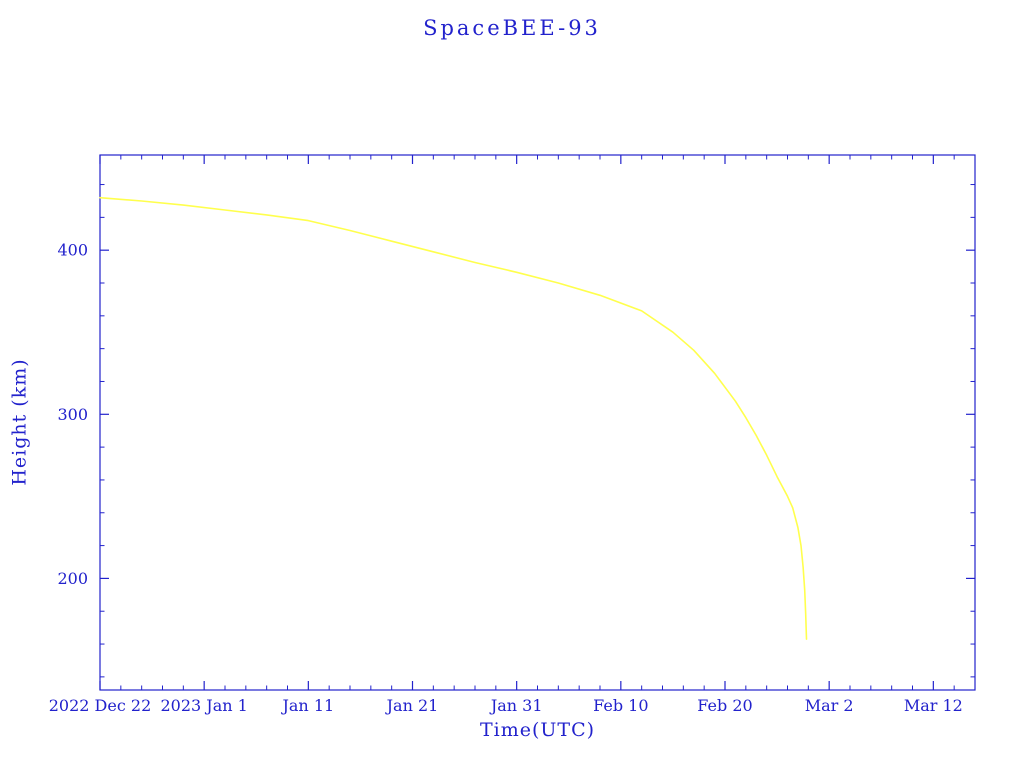 The height and width of the screenshot is (768, 1024). I want to click on x-tick-label: Feb 20, so click(724, 705).